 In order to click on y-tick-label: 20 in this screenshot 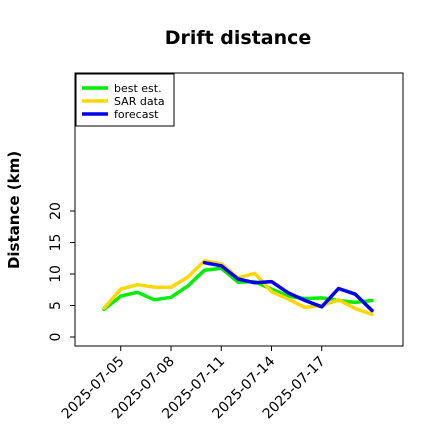, I will do `click(56, 211)`.